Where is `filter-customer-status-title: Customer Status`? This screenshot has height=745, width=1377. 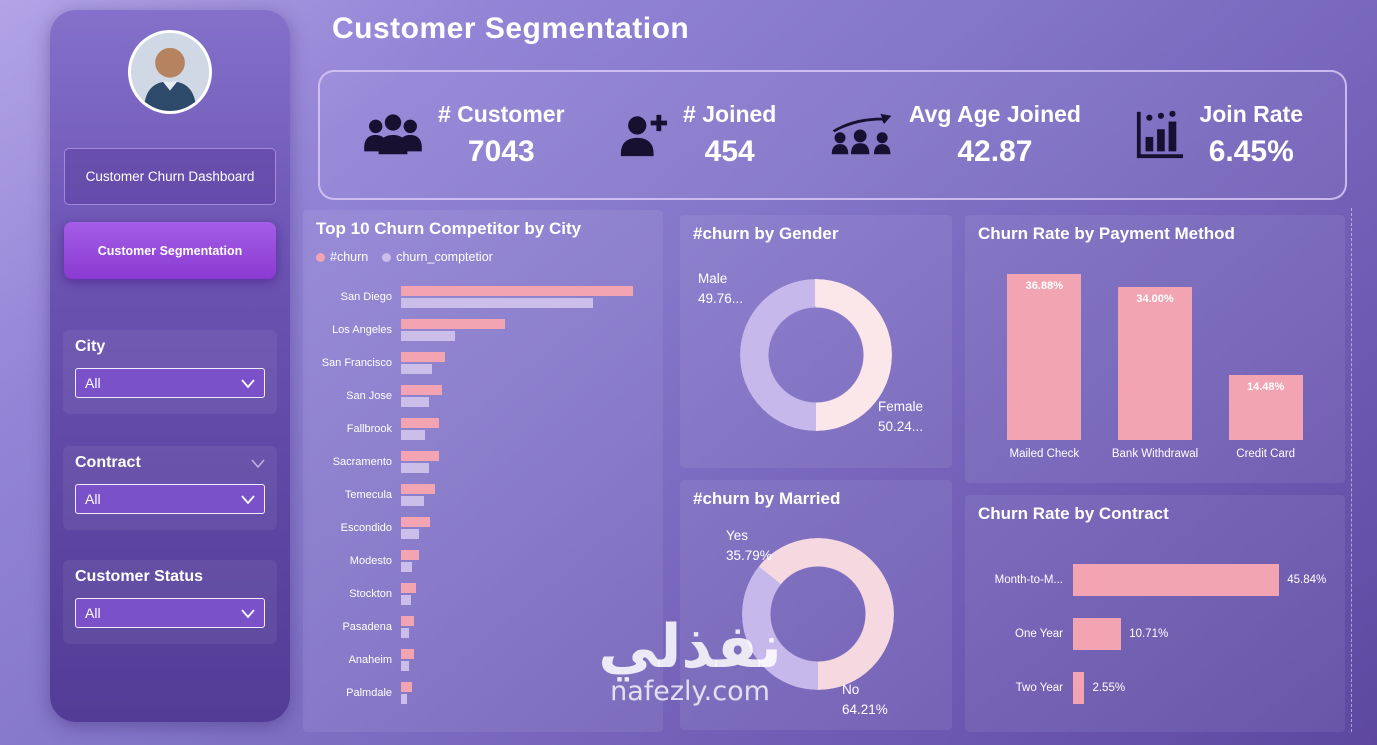
filter-customer-status-title: Customer Status is located at coordinates (139, 576).